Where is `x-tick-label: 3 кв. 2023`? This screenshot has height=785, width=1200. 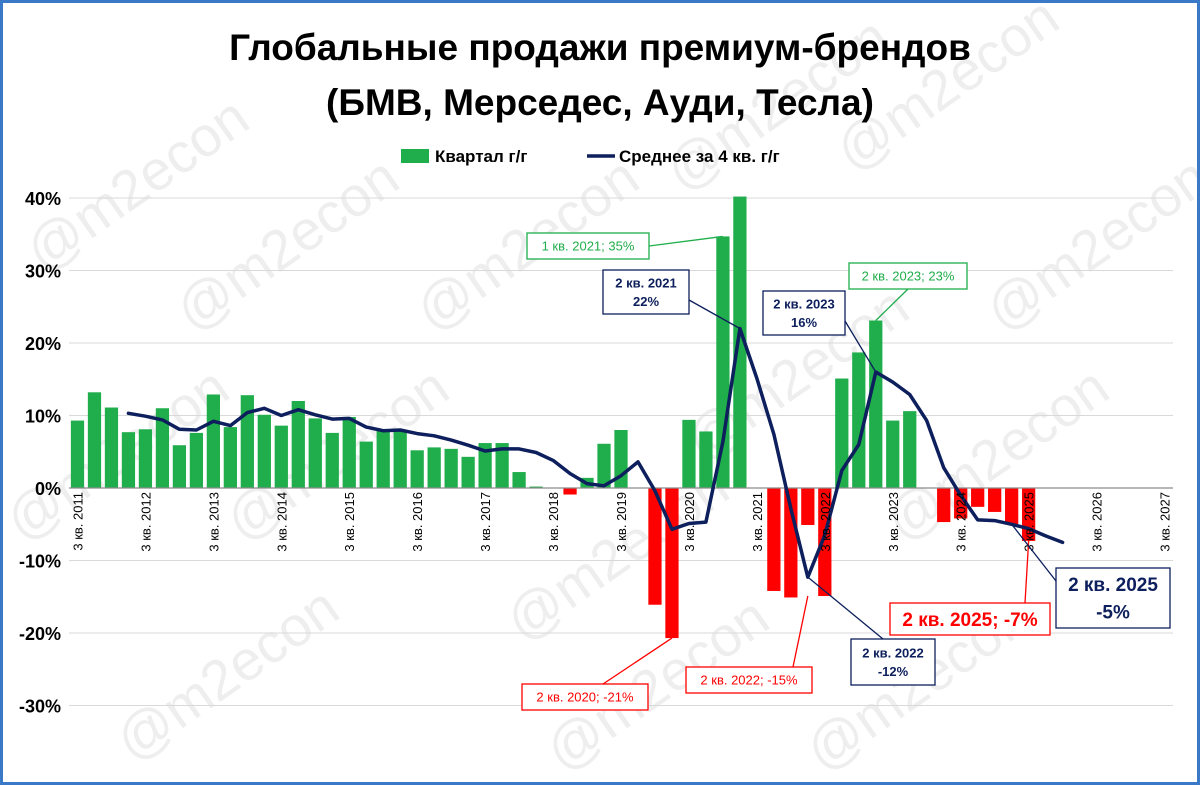
x-tick-label: 3 кв. 2023 is located at coordinates (893, 522).